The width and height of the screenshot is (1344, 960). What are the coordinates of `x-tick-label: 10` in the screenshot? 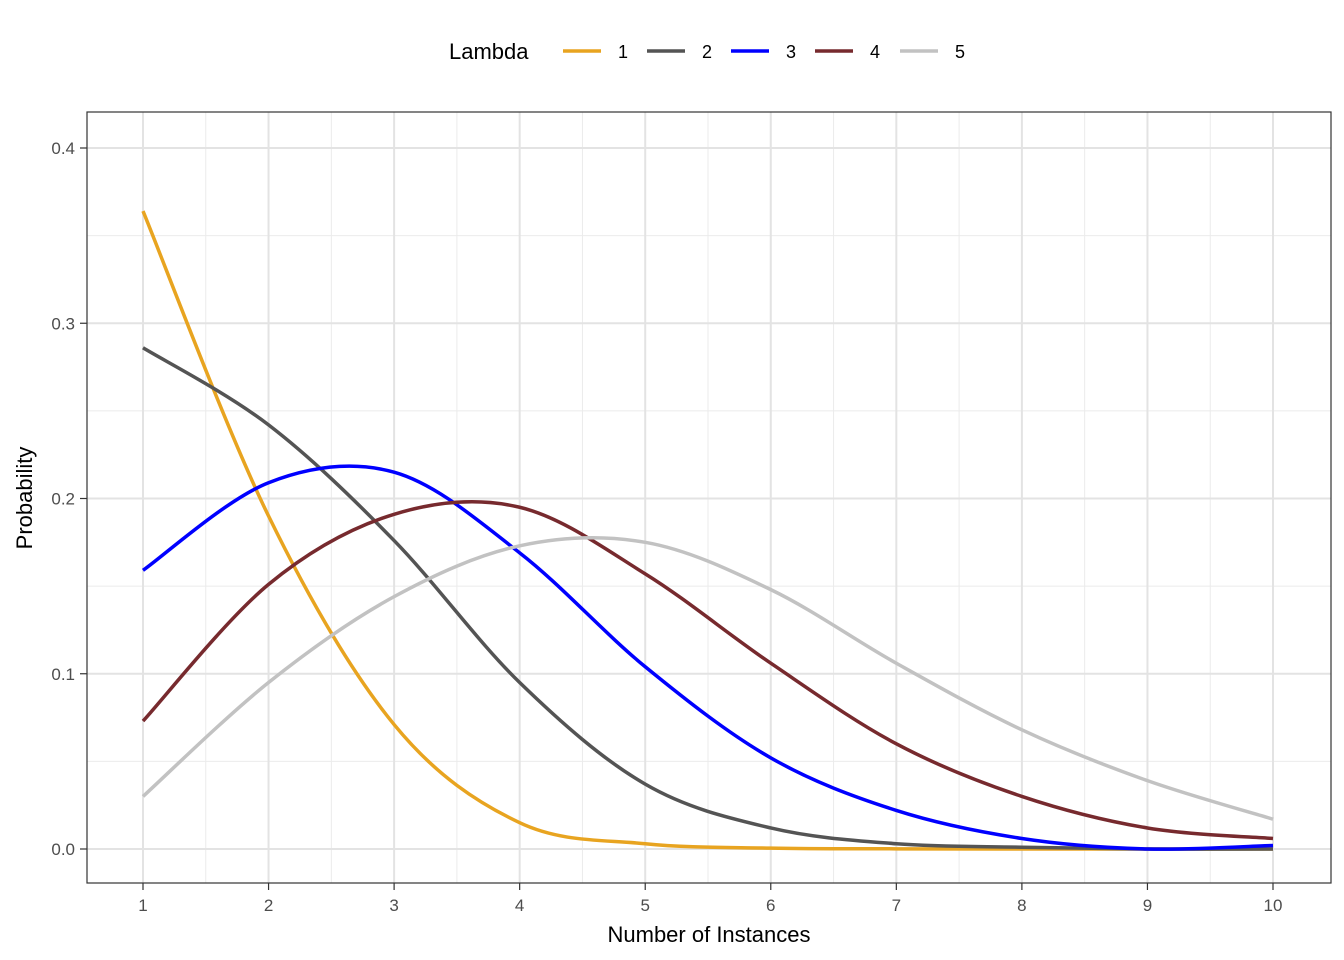 It's located at (1273, 905).